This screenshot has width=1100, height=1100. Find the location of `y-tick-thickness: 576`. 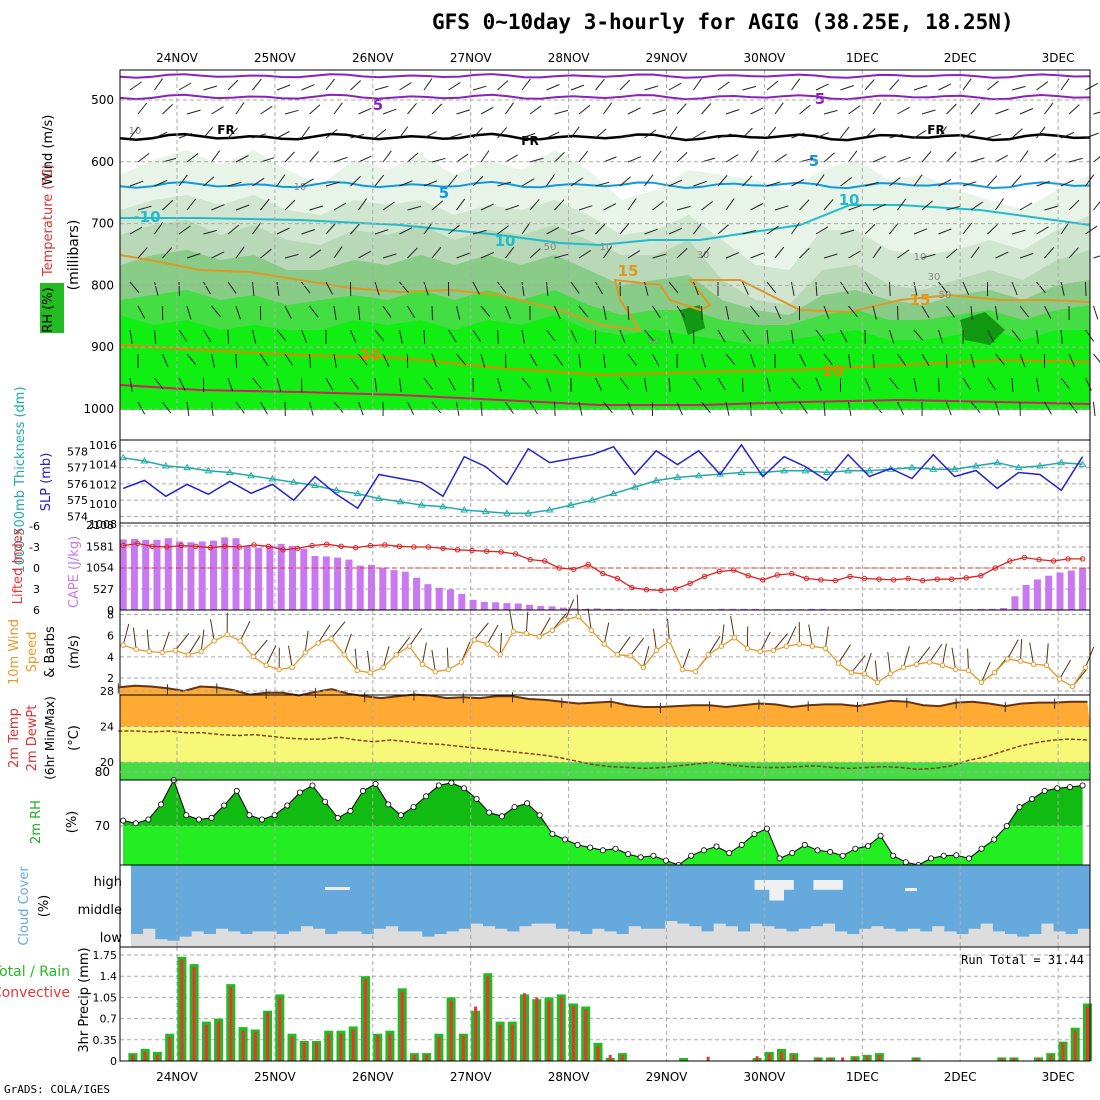

y-tick-thickness: 576 is located at coordinates (77, 484).